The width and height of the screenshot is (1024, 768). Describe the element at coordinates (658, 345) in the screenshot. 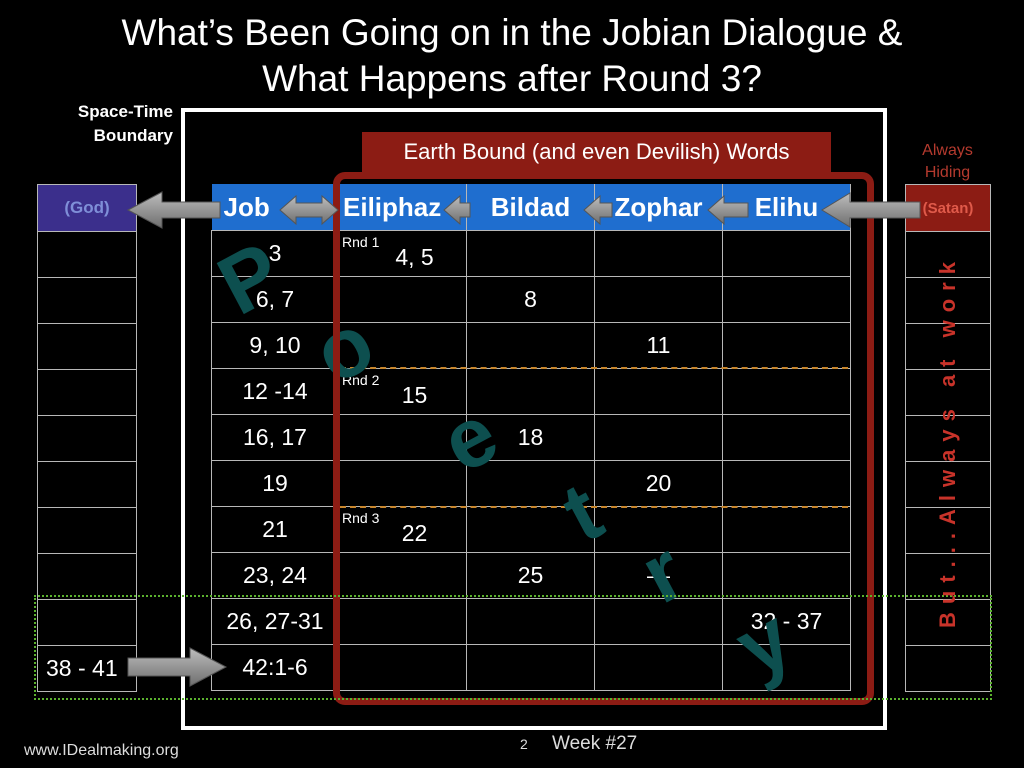

I see `zophar-cell: 11` at that location.